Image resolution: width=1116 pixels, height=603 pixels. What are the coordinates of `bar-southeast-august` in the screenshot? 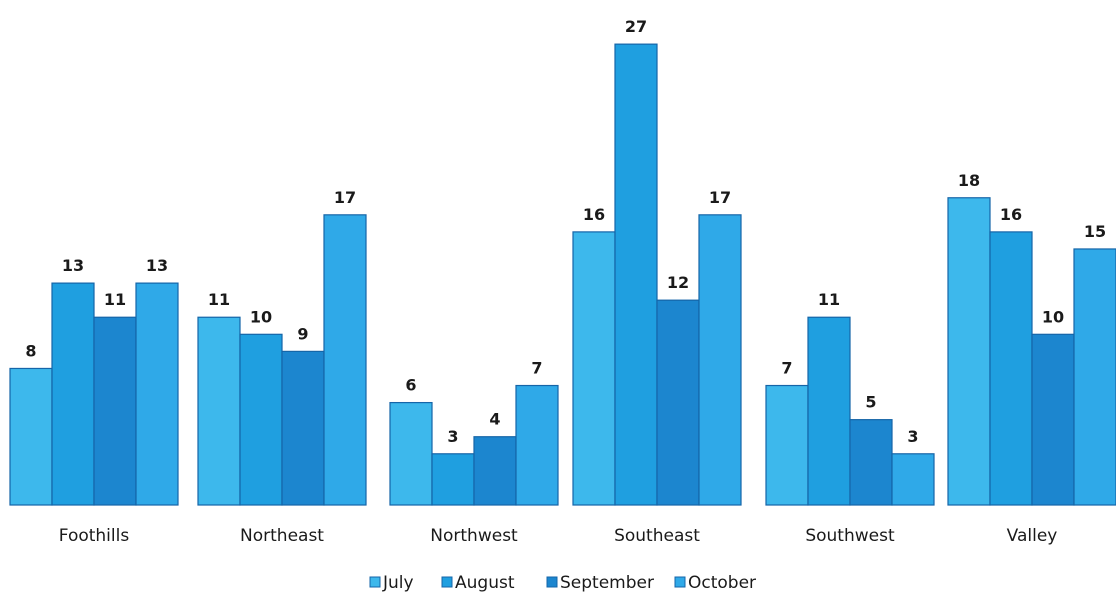 It's located at (636, 274).